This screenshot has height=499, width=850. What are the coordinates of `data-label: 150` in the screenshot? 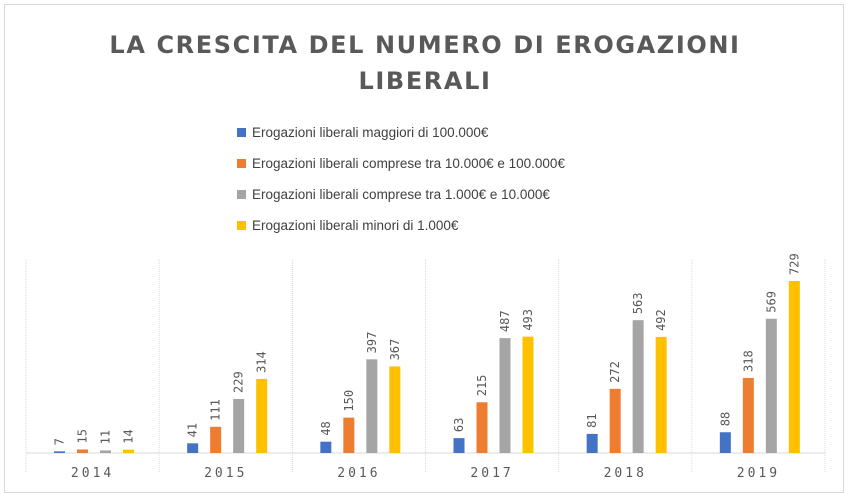 It's located at (349, 401).